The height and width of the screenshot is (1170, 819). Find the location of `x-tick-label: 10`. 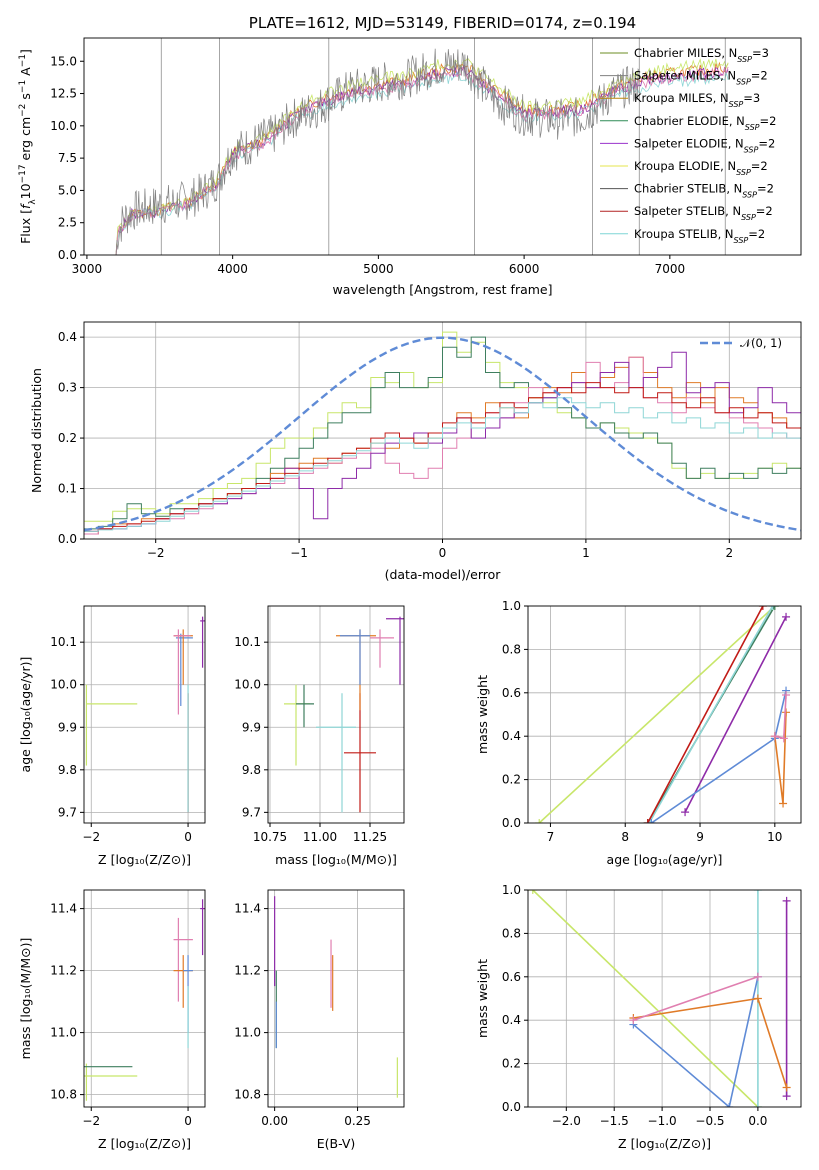

x-tick-label: 10 is located at coordinates (774, 837).